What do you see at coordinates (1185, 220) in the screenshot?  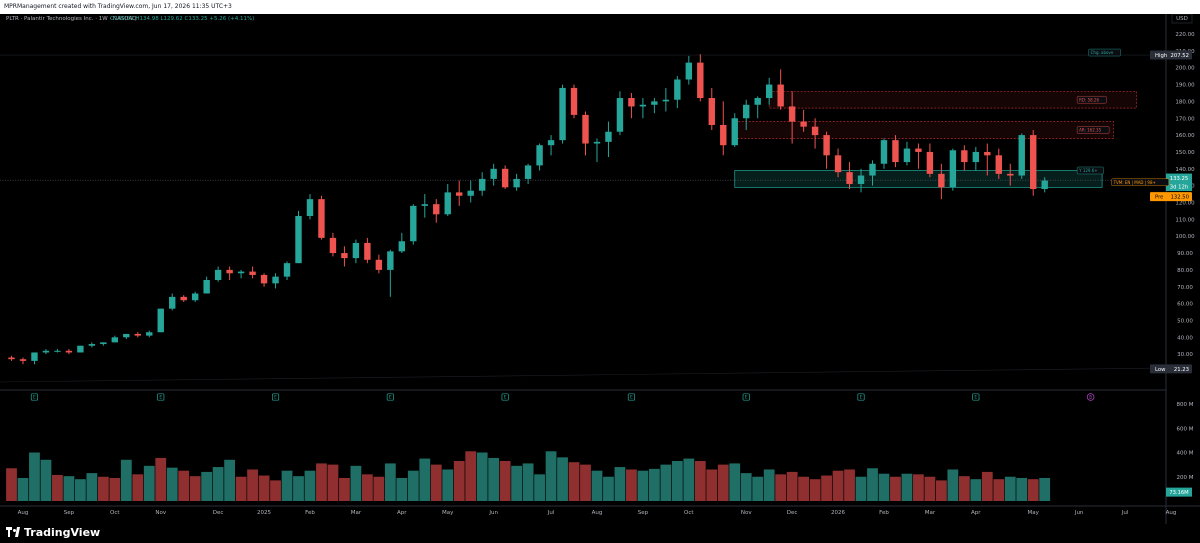 I see `price-tick-label: 110.00` at bounding box center [1185, 220].